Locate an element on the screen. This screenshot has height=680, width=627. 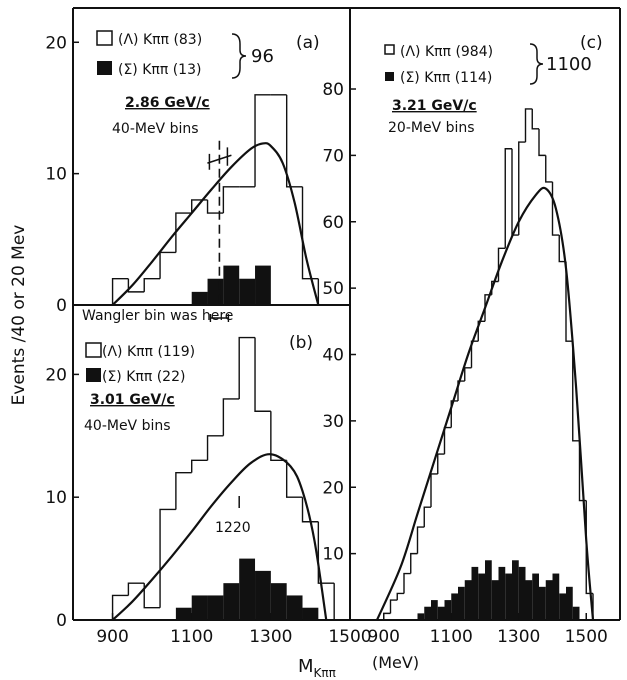
x-axis-label-subscript: Kππ is located at coordinates (325, 673).